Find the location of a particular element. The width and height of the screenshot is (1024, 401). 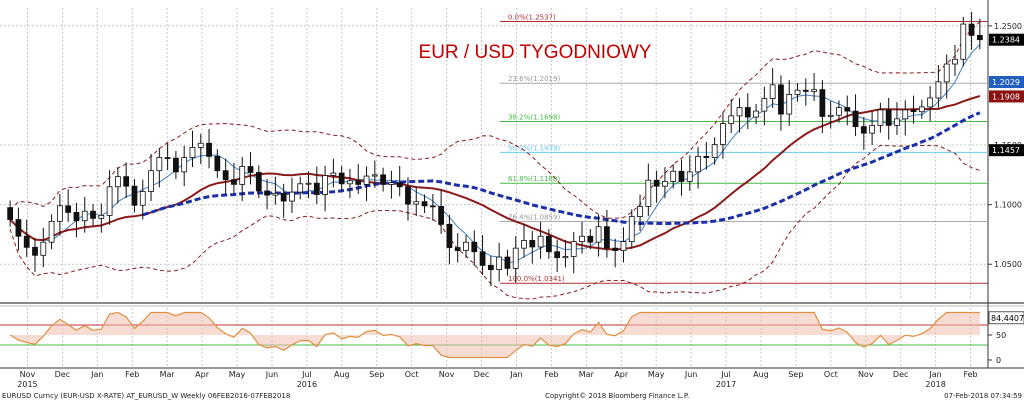

price-tag-label: 1.1457 is located at coordinates (1006, 150).